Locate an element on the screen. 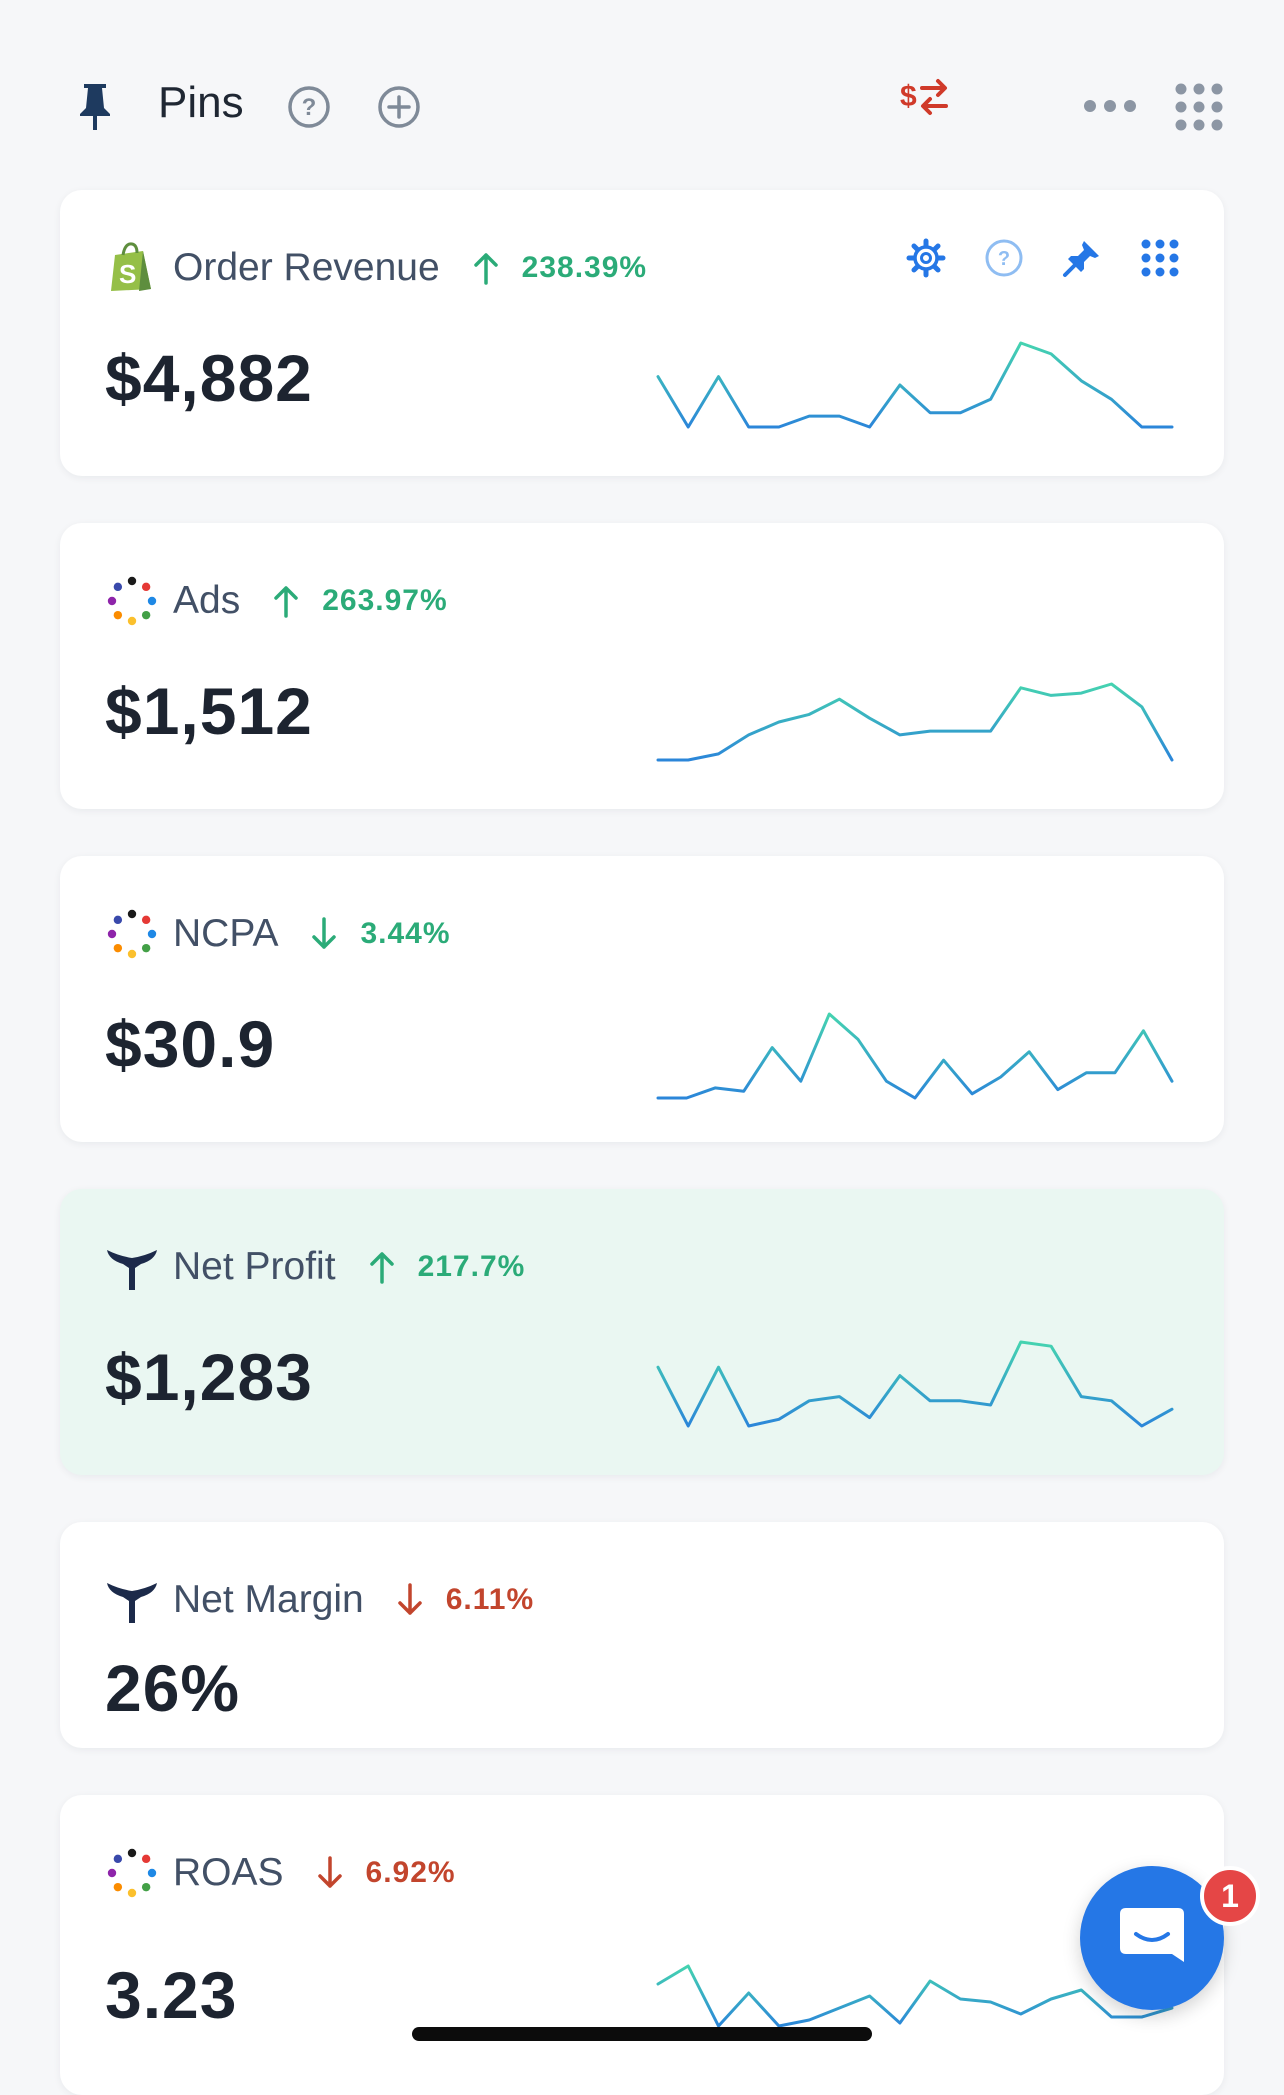 The image size is (1284, 2095). apps-grid-icon is located at coordinates (1199, 107).